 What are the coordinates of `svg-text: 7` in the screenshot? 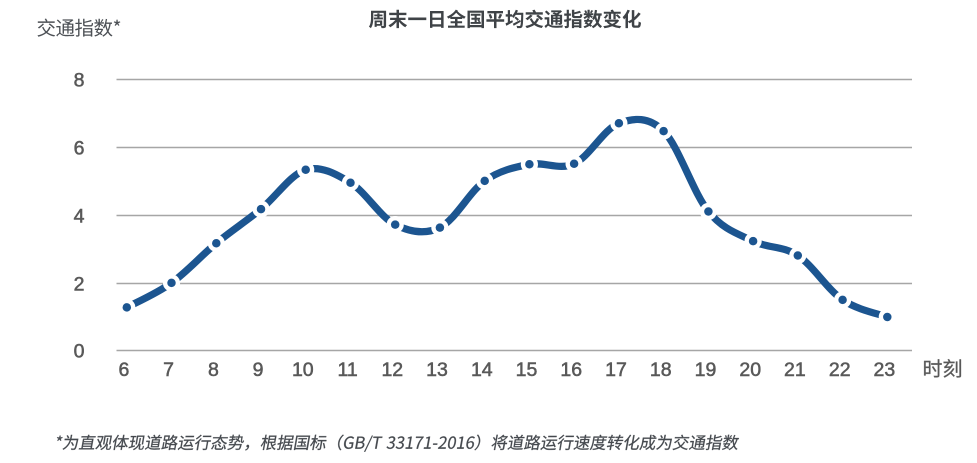 It's located at (168, 370).